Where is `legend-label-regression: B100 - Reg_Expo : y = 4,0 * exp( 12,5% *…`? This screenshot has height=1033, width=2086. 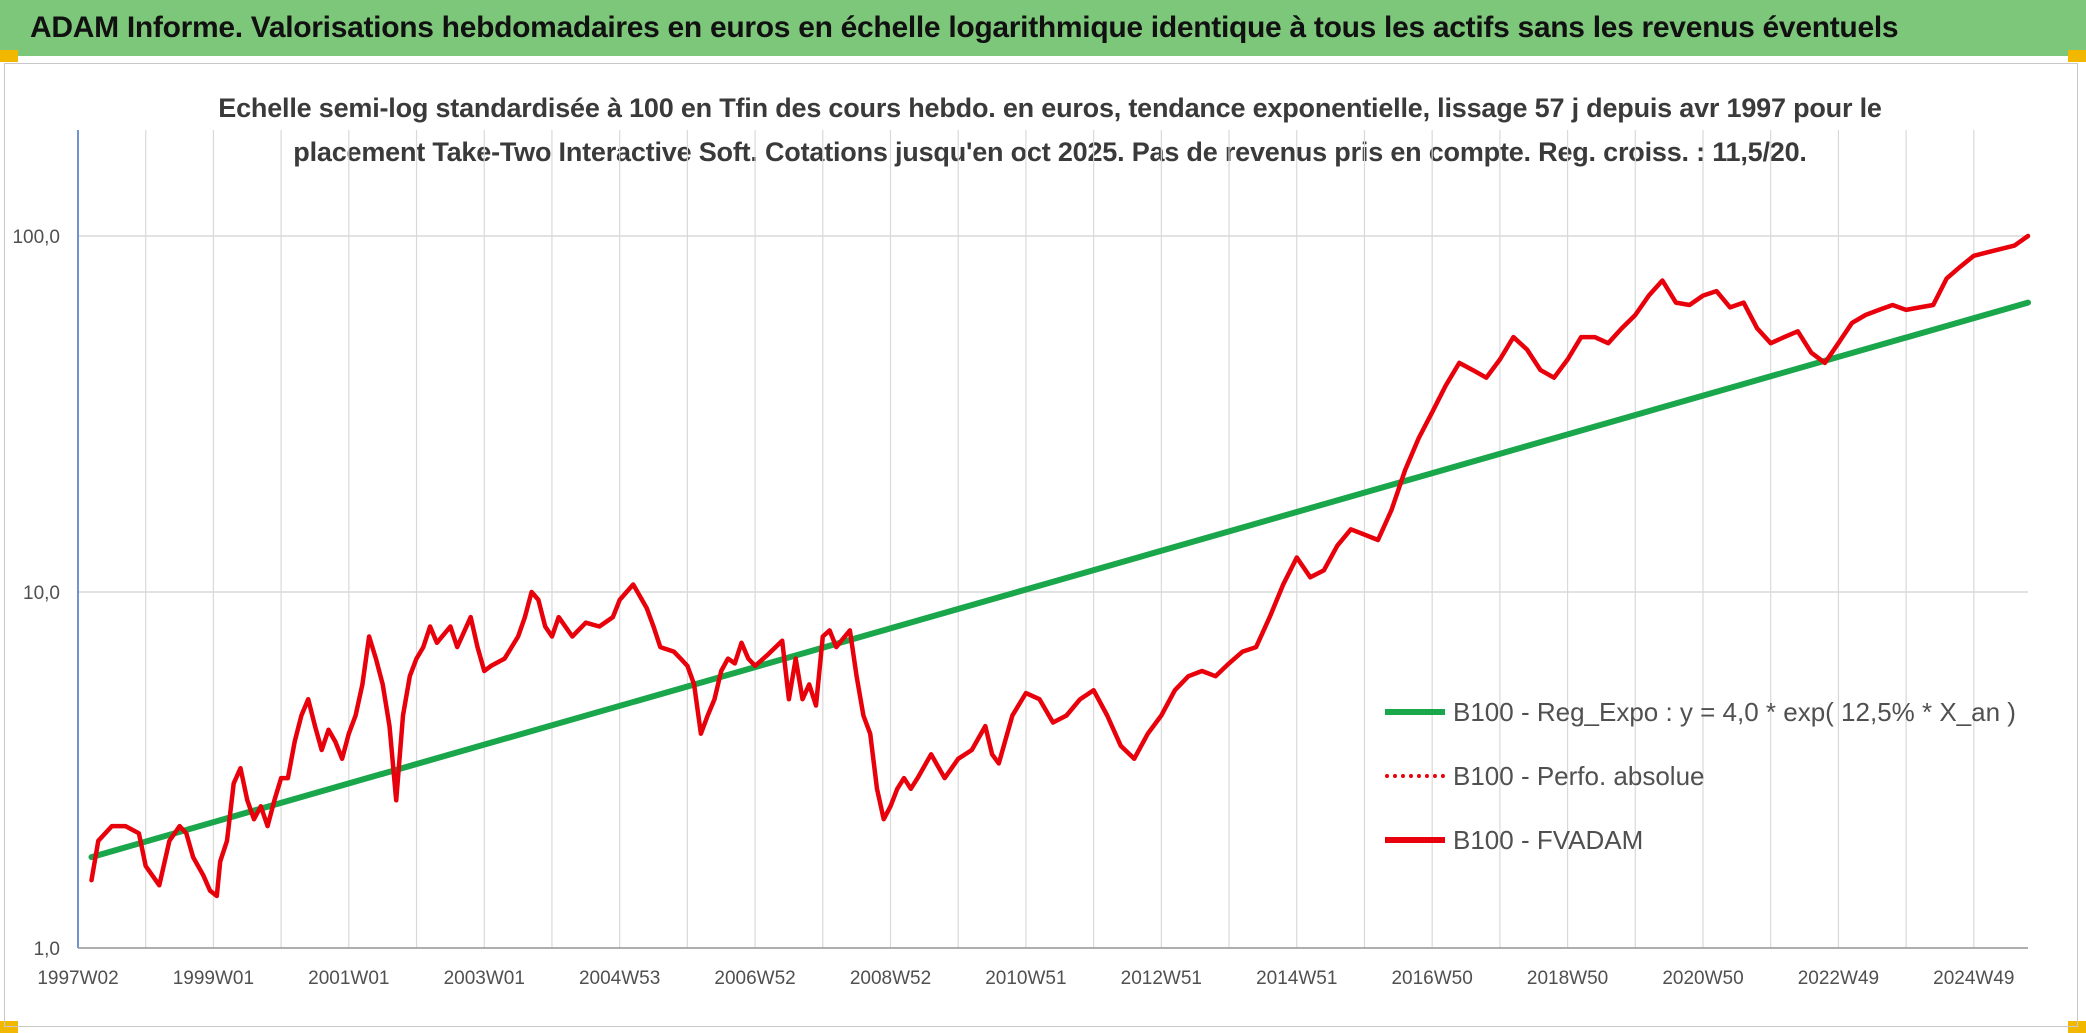 legend-label-regression: B100 - Reg_Expo : y = 4,0 * exp( 12,5% *… is located at coordinates (1734, 711).